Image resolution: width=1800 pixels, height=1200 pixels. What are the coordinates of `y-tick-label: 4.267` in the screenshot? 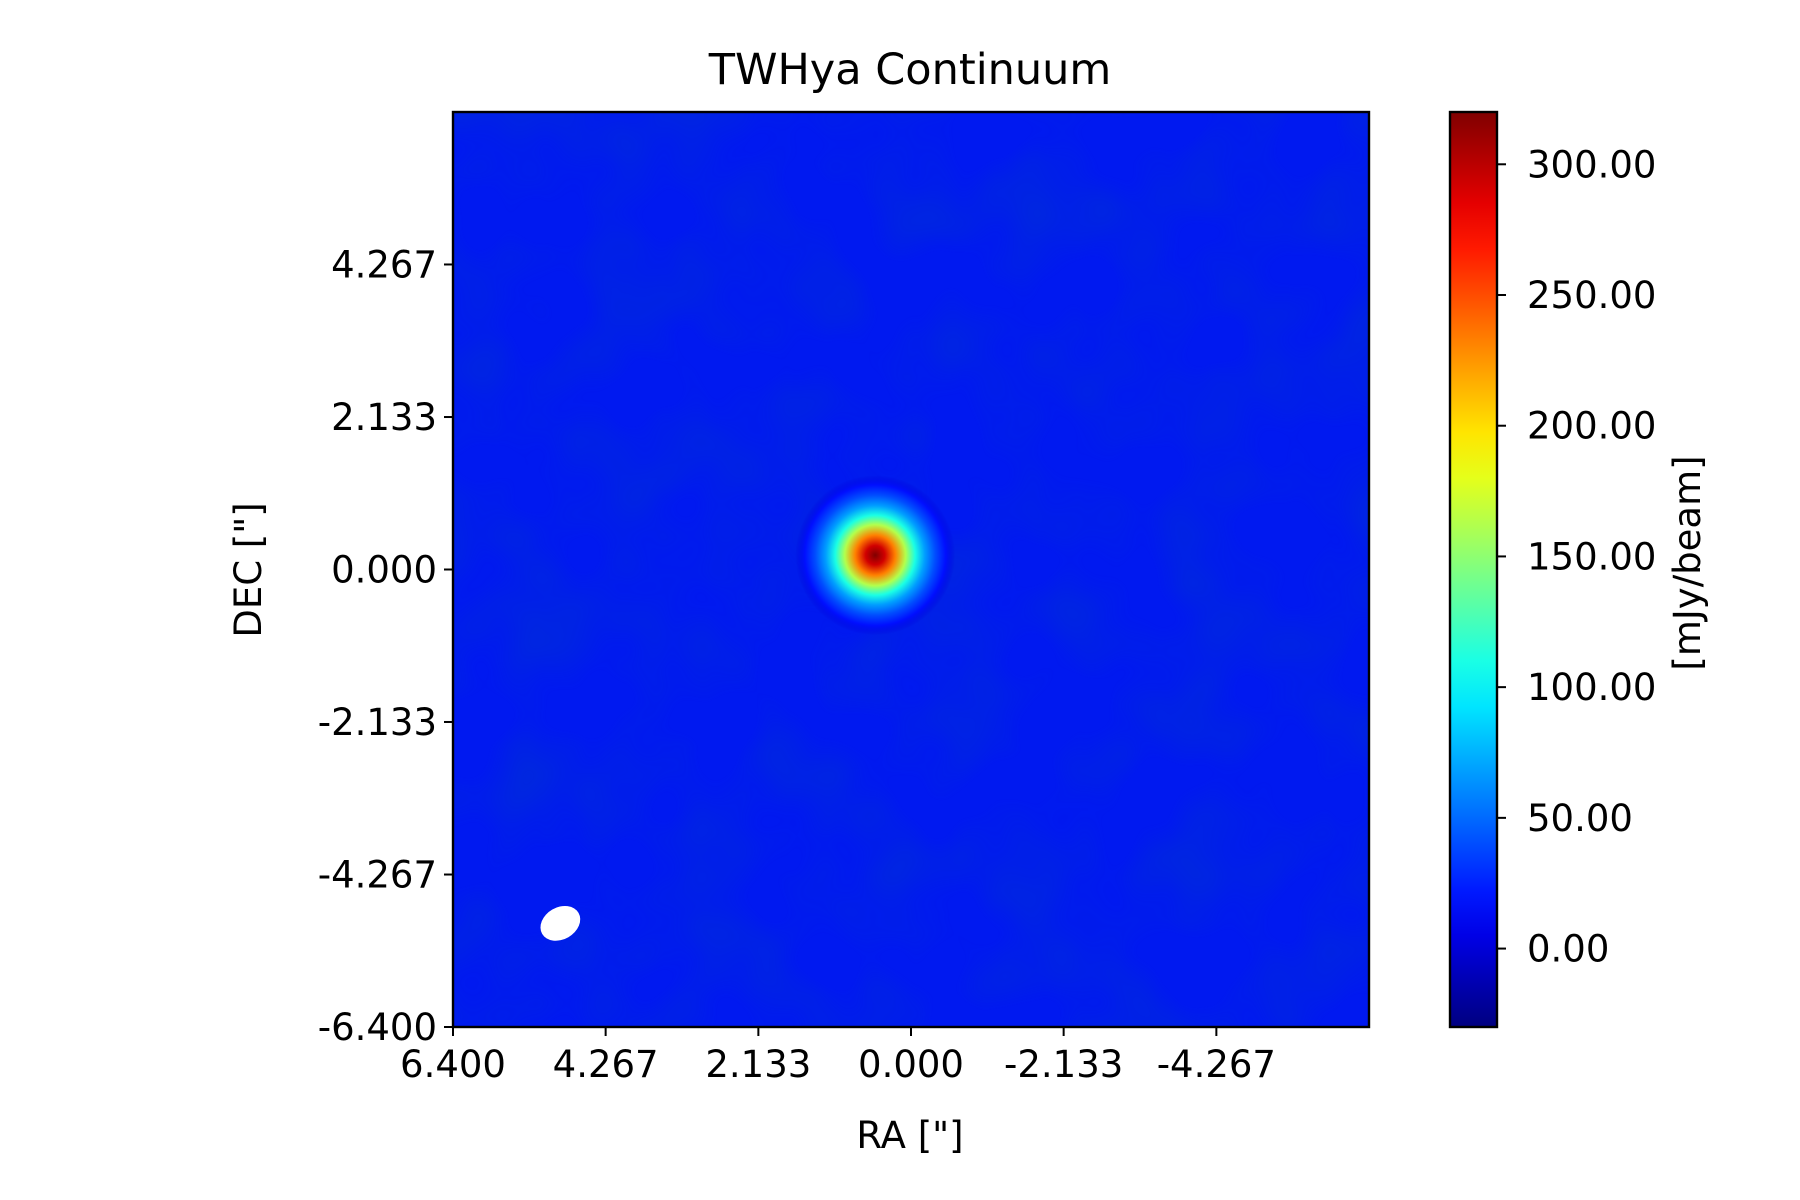 It's located at (384, 264).